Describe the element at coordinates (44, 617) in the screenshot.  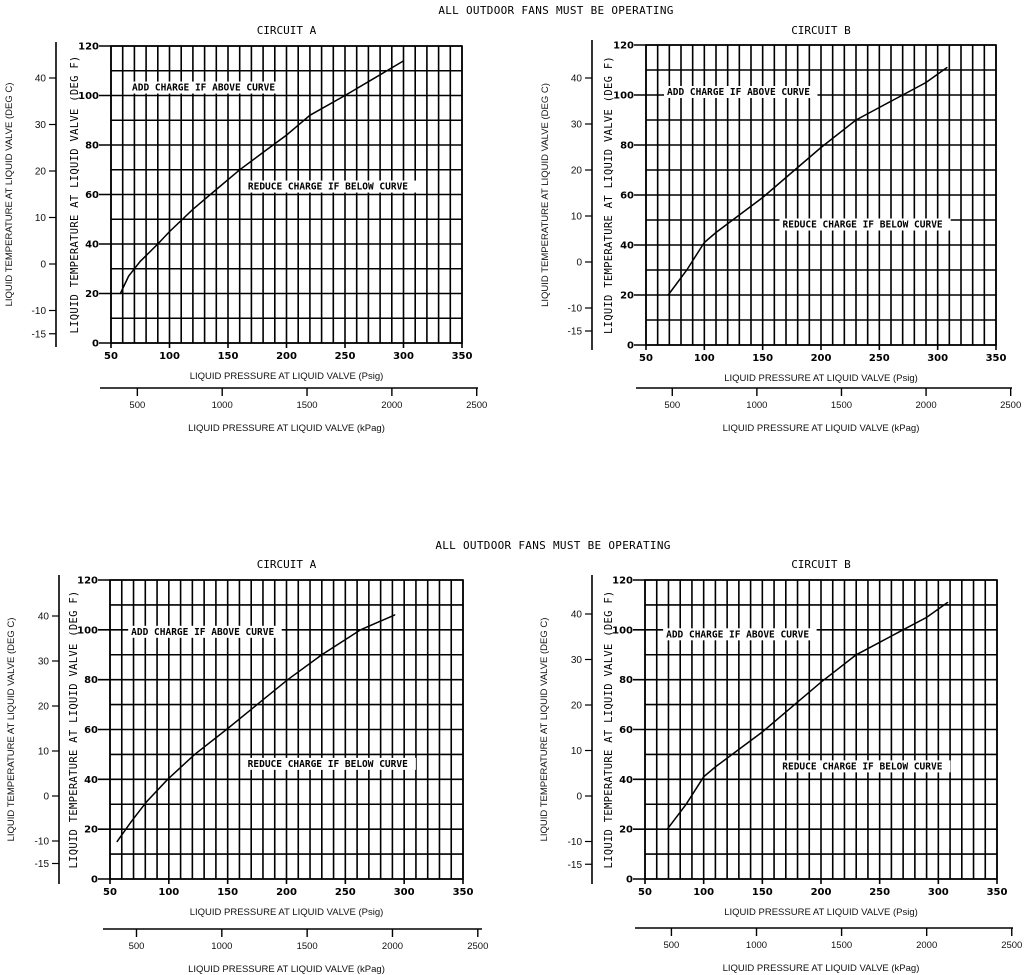
I see `y2-tick-label: 40` at that location.